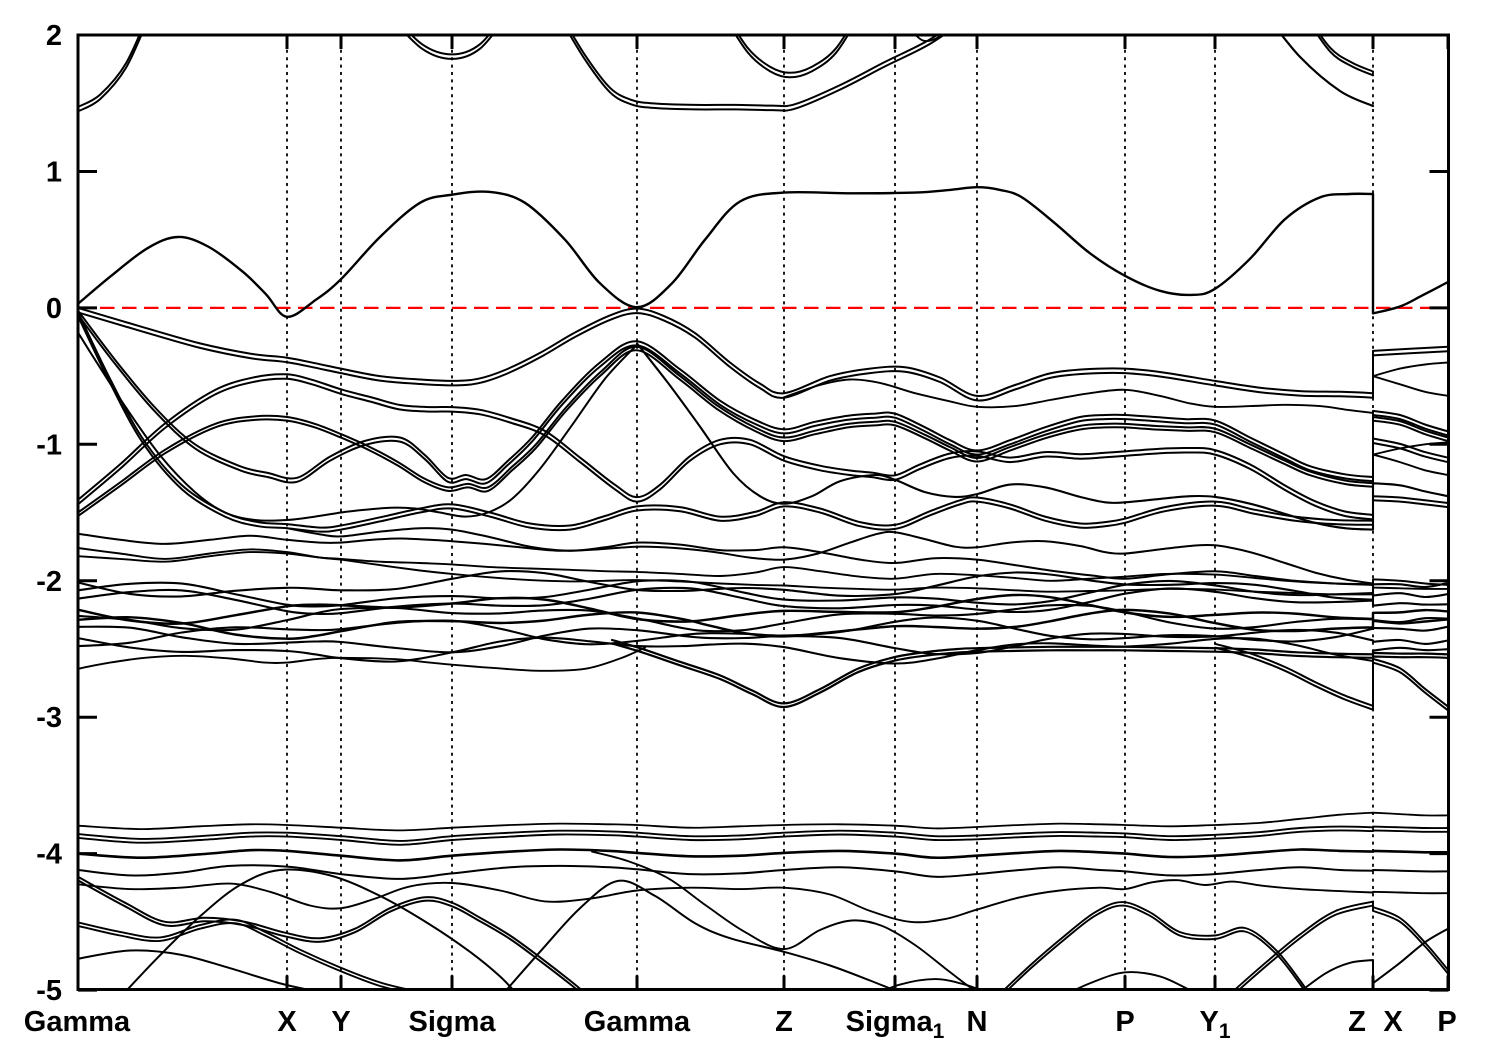 The image size is (1500, 1050). I want to click on svg-text: 0, so click(54, 309).